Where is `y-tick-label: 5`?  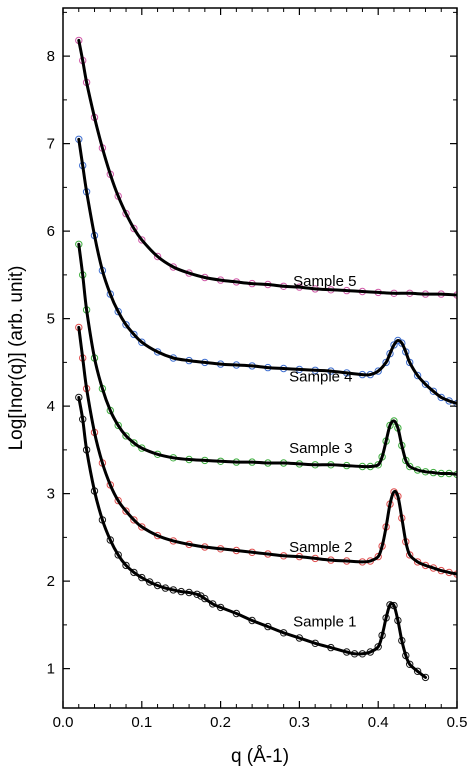 y-tick-label: 5 is located at coordinates (51, 319).